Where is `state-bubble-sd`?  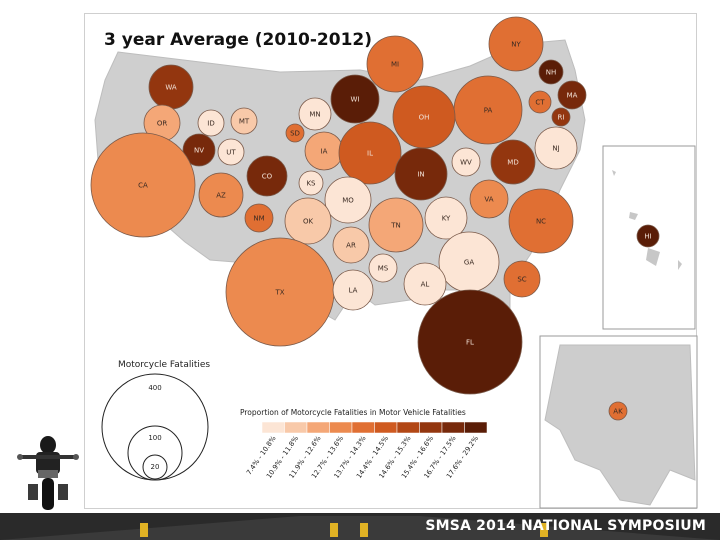 state-bubble-sd is located at coordinates (295, 133).